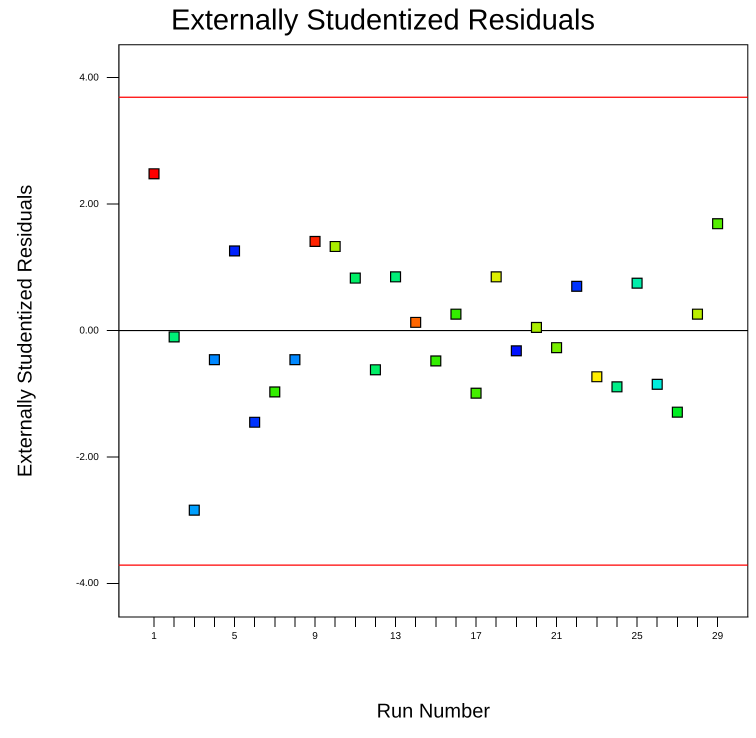  Describe the element at coordinates (25, 331) in the screenshot. I see `y-axis-title: Externally Studentized Residuals` at that location.